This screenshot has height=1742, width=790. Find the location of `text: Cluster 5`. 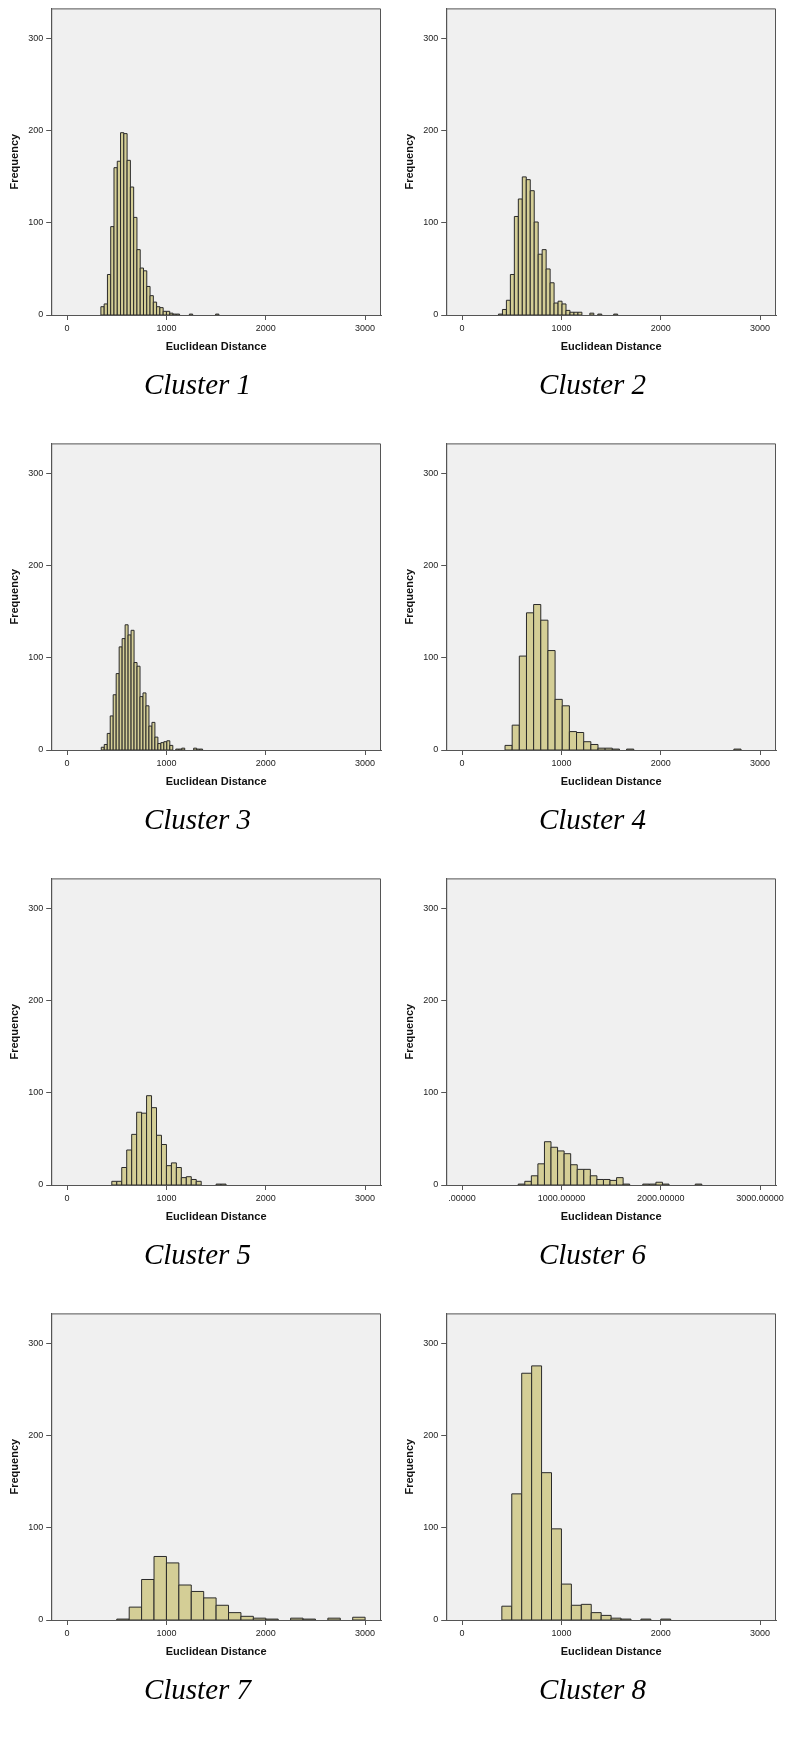

text: Cluster 5 is located at coordinates (197, 1254).